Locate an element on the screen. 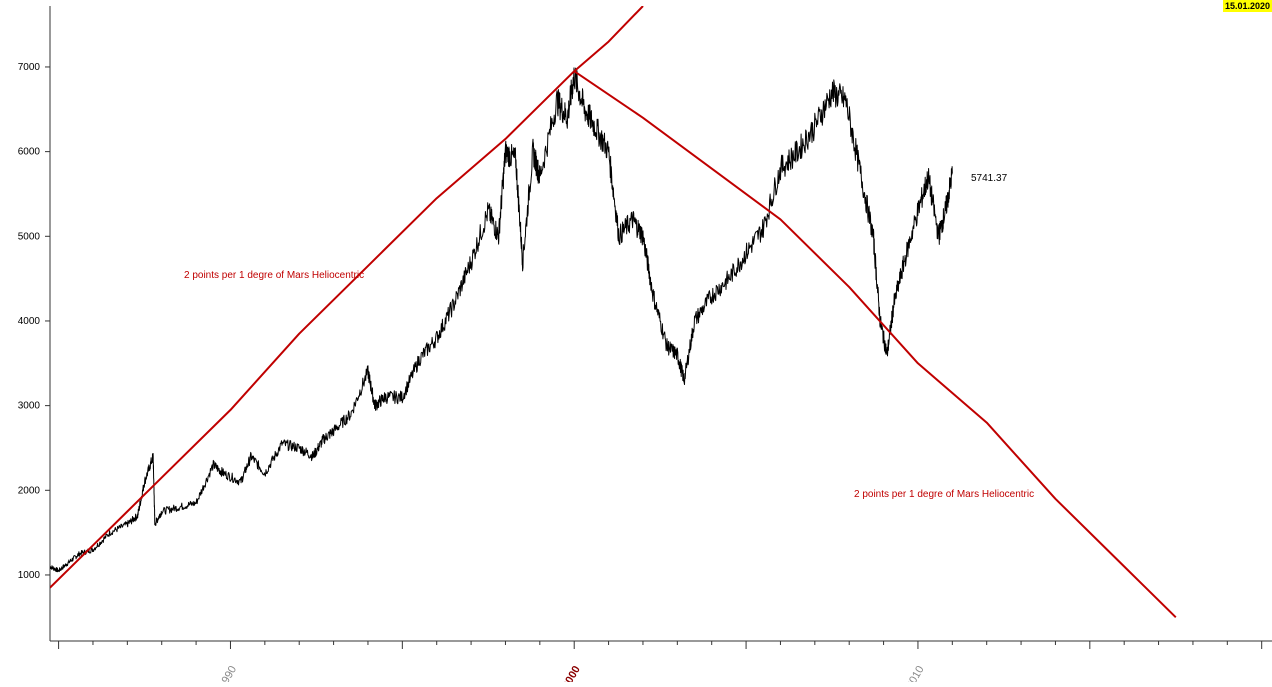  x-tick-label: 2010 is located at coordinates (915, 673).